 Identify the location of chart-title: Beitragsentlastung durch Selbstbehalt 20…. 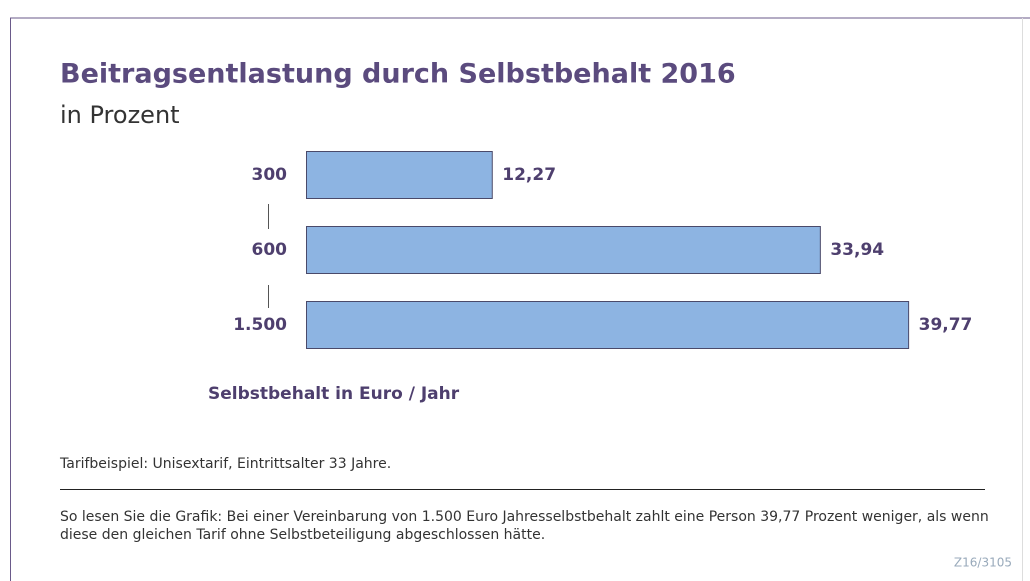
(398, 74).